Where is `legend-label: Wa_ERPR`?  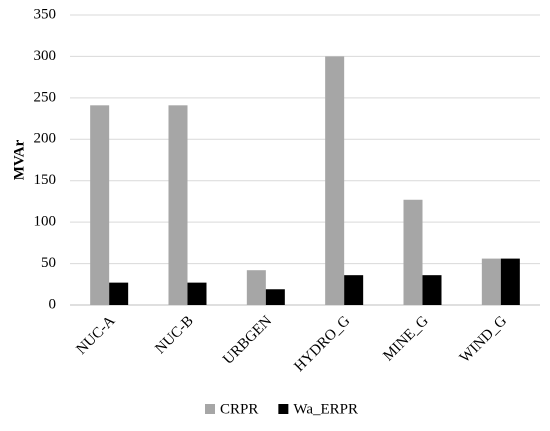
legend-label: Wa_ERPR is located at coordinates (325, 409).